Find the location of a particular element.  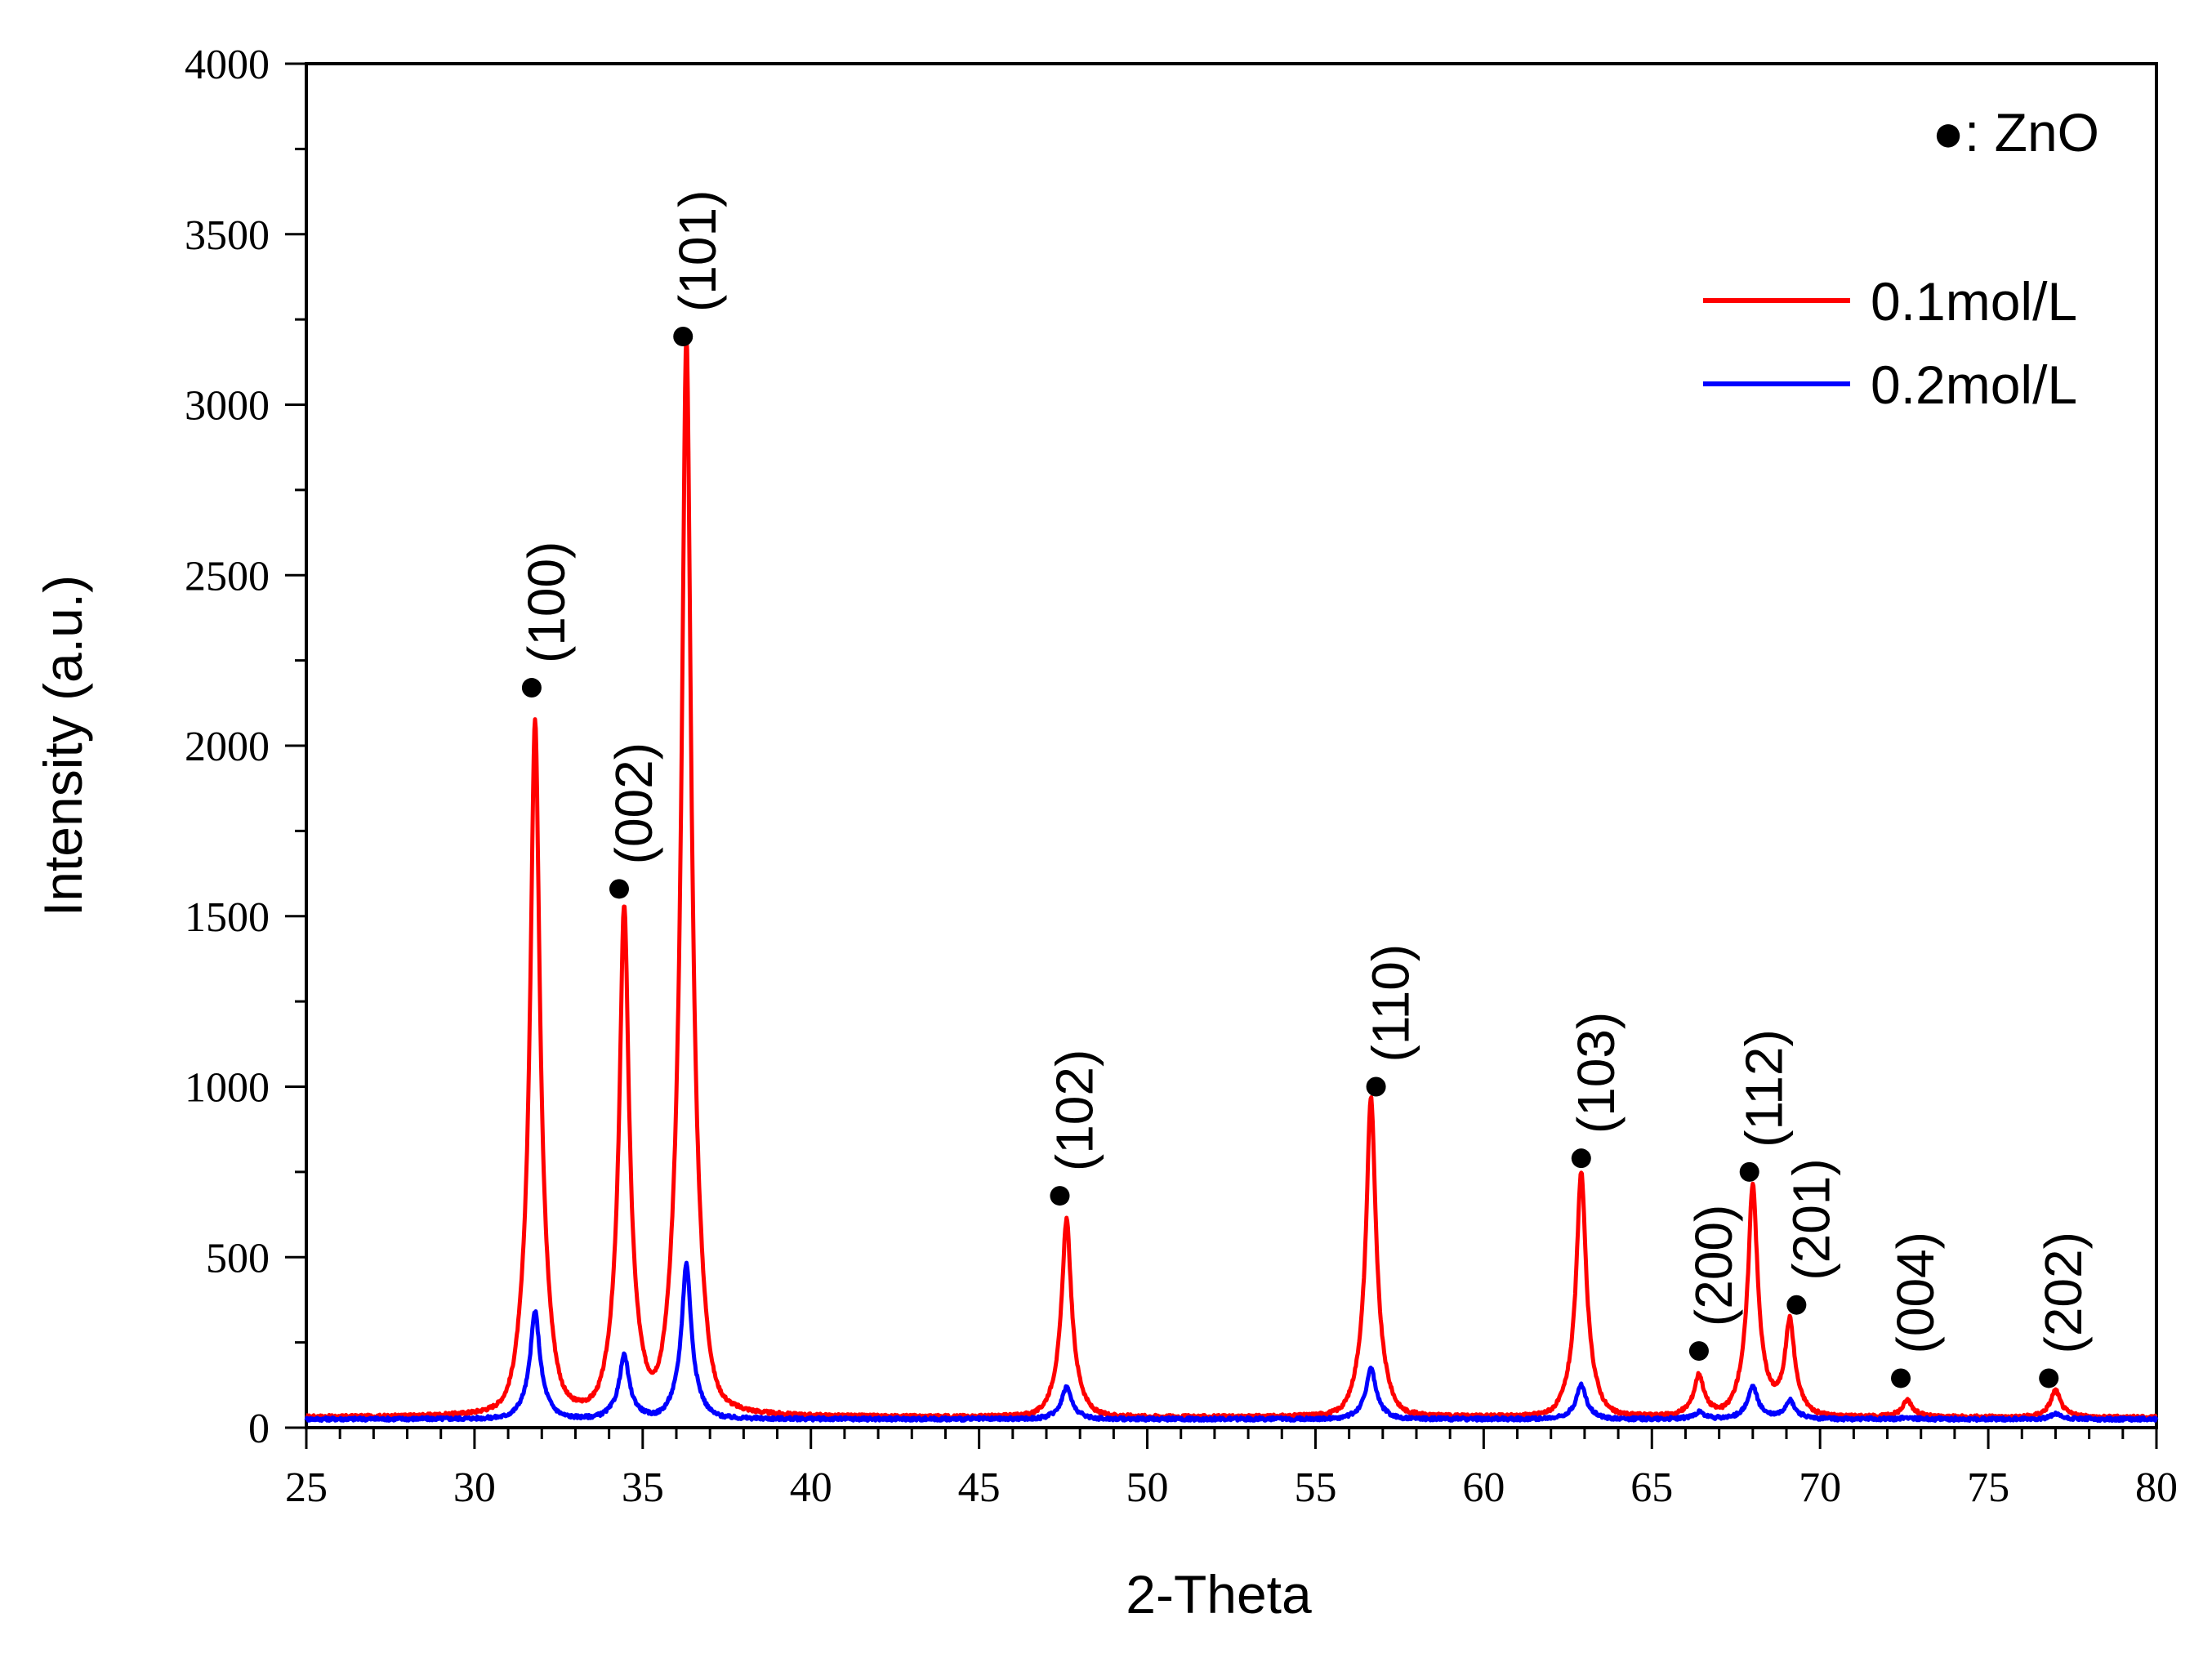

x-axis-title: 2-Theta is located at coordinates (1219, 1595).